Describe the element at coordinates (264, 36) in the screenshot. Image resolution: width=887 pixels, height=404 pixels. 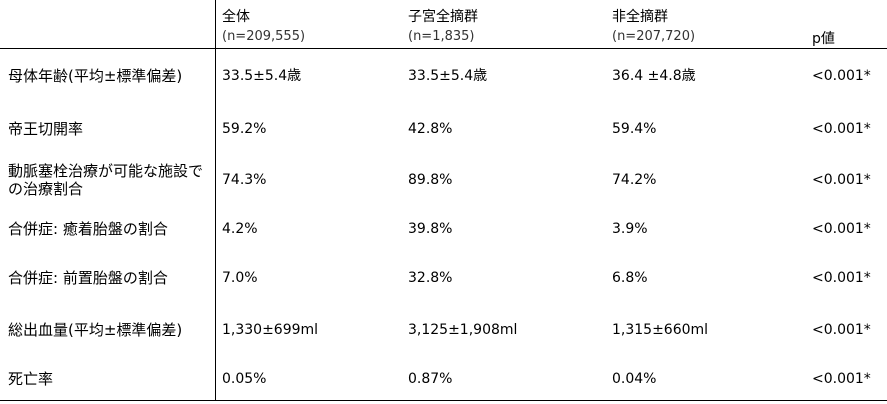
I see `column-n: (n=209,555)` at that location.